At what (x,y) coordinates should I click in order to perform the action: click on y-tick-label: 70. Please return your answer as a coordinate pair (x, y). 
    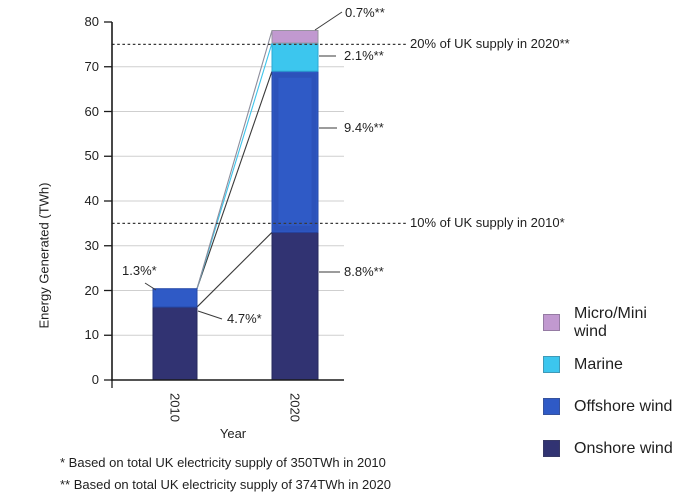
    Looking at the image, I should click on (91, 66).